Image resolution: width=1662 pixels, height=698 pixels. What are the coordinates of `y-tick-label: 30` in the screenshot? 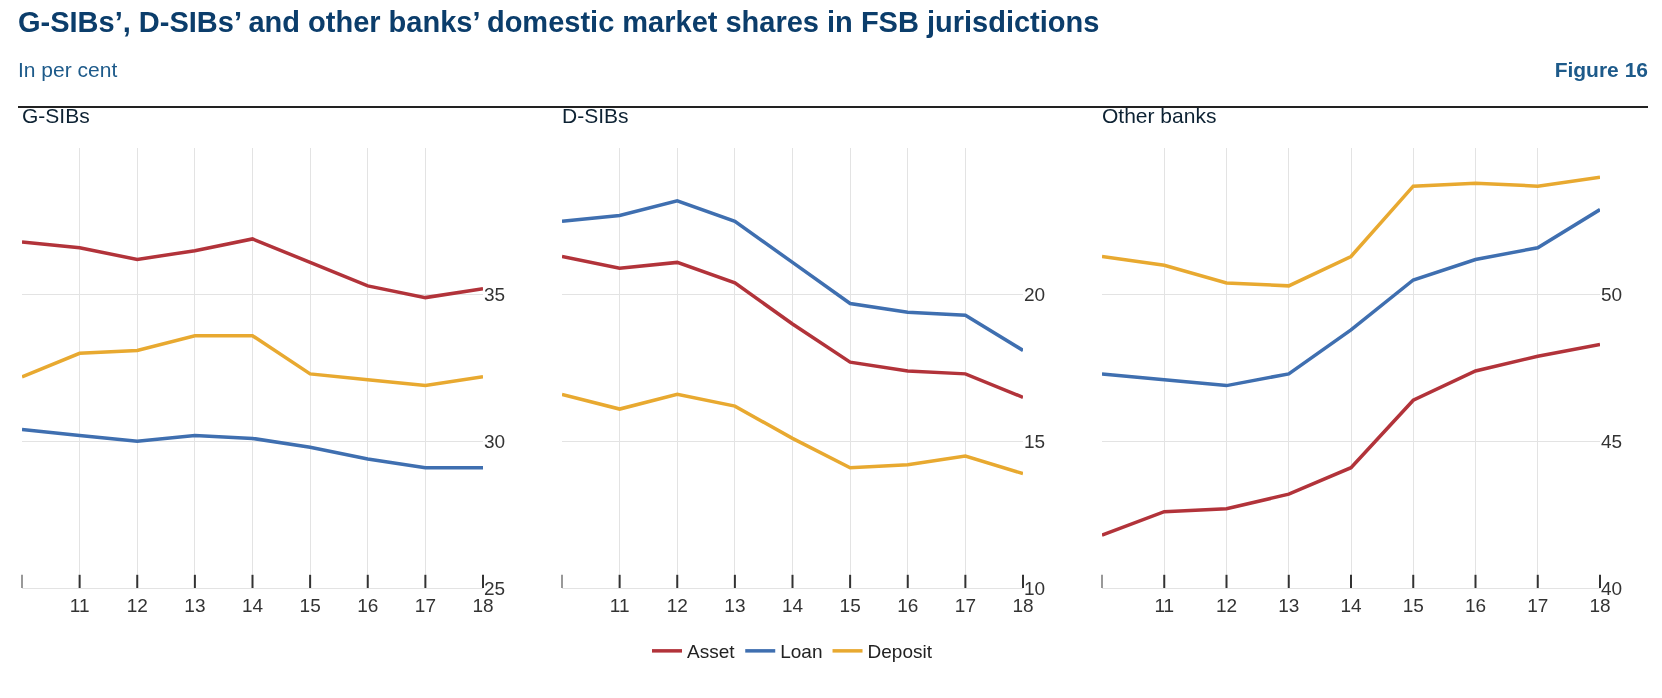 It's located at (495, 441).